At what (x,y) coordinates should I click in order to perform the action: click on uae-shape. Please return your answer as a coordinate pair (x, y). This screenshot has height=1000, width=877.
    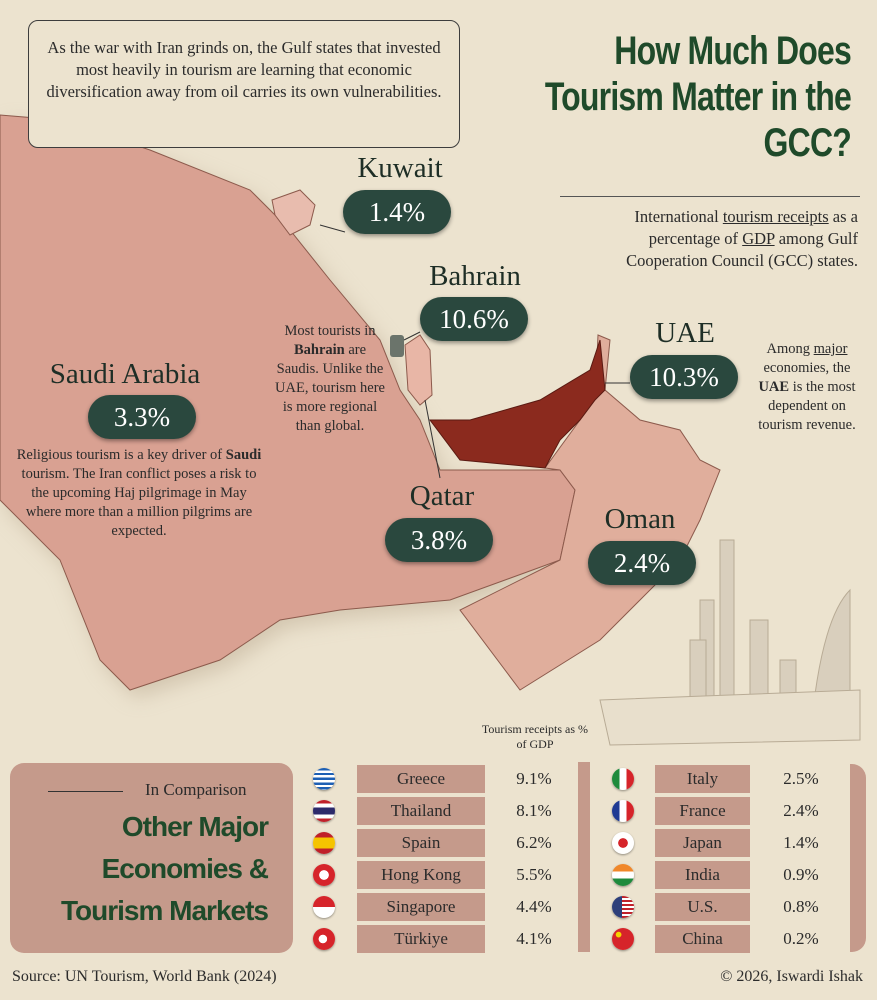
    Looking at the image, I should click on (517, 404).